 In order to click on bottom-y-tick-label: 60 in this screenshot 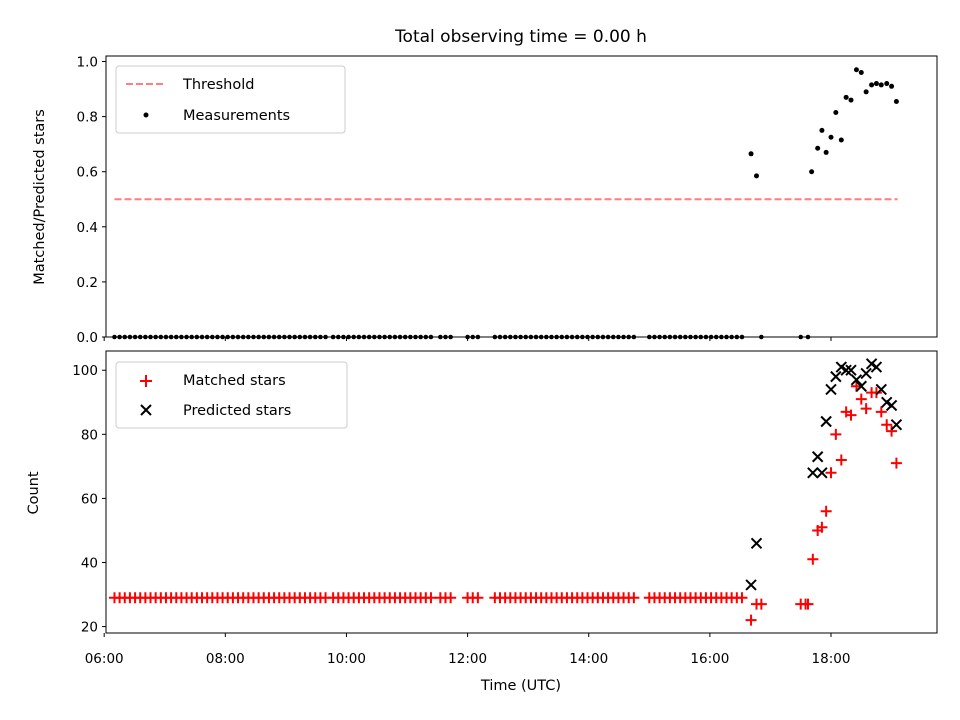, I will do `click(89, 499)`.